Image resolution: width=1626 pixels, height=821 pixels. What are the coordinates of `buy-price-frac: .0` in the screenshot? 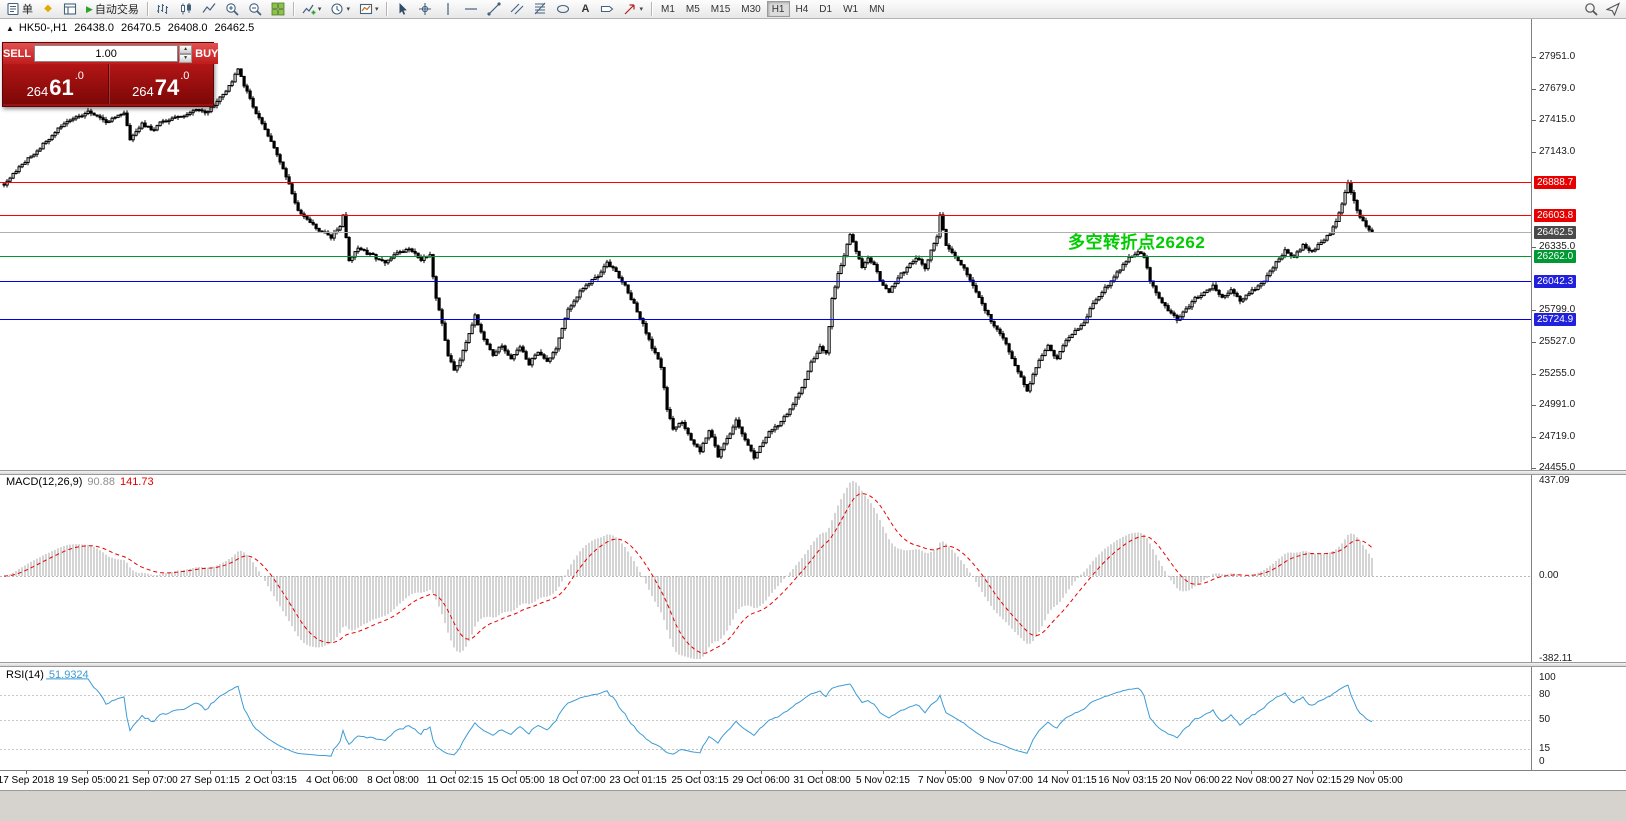 It's located at (185, 76).